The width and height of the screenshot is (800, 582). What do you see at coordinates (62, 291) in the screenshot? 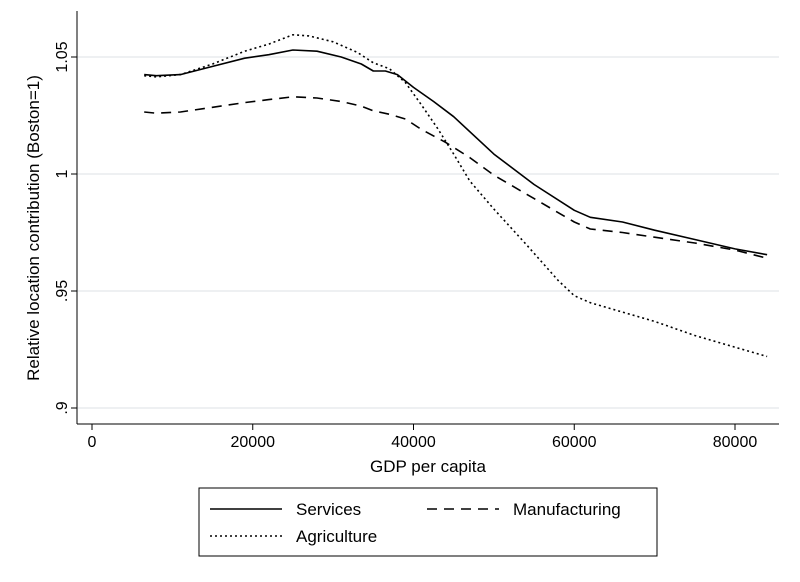
I see `y-tick-label-p95: .95` at bounding box center [62, 291].